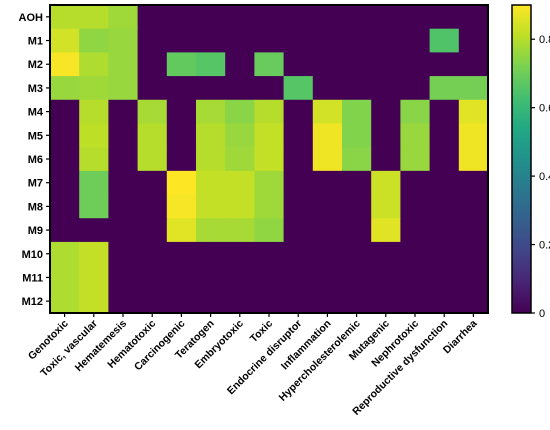  Describe the element at coordinates (542, 314) in the screenshot. I see `colorbar-tick-label: 0` at that location.